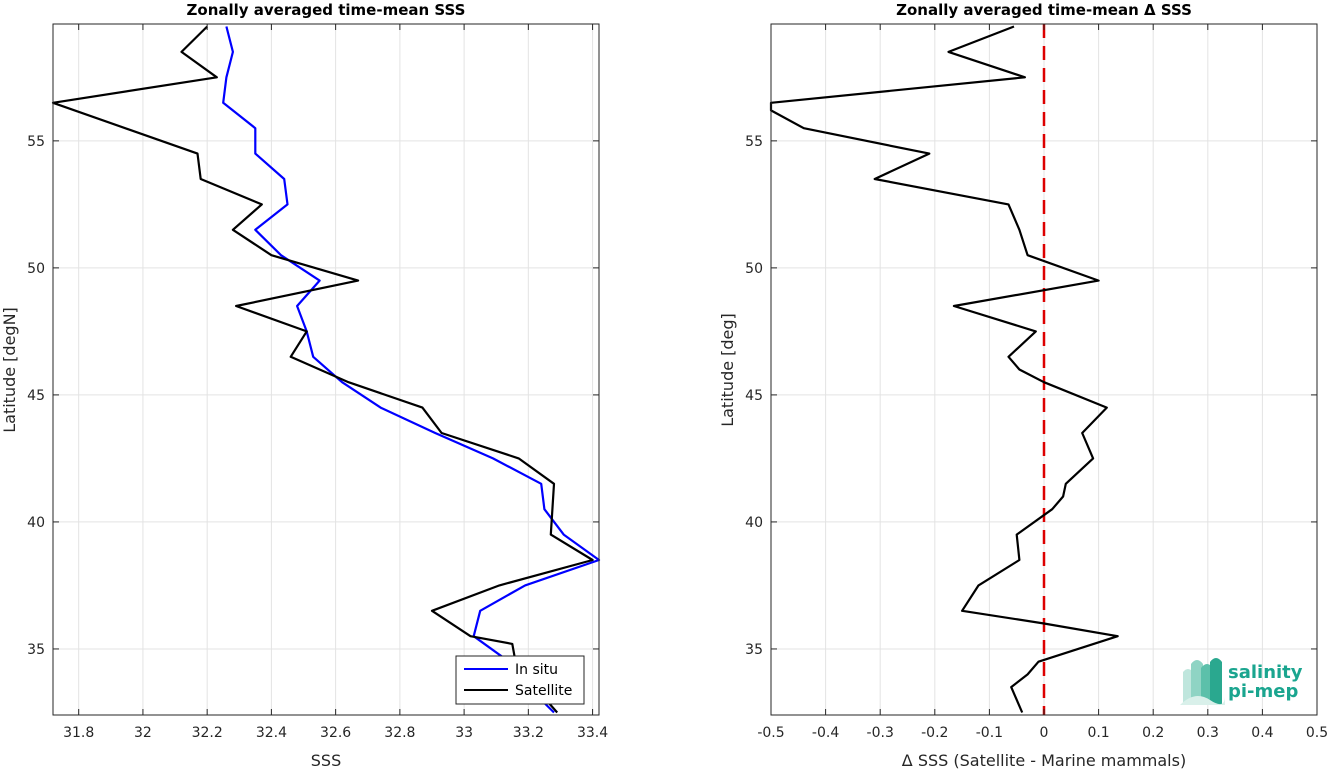 This screenshot has height=769, width=1330. Describe the element at coordinates (207, 733) in the screenshot. I see `x-tick-label: 32.2` at that location.